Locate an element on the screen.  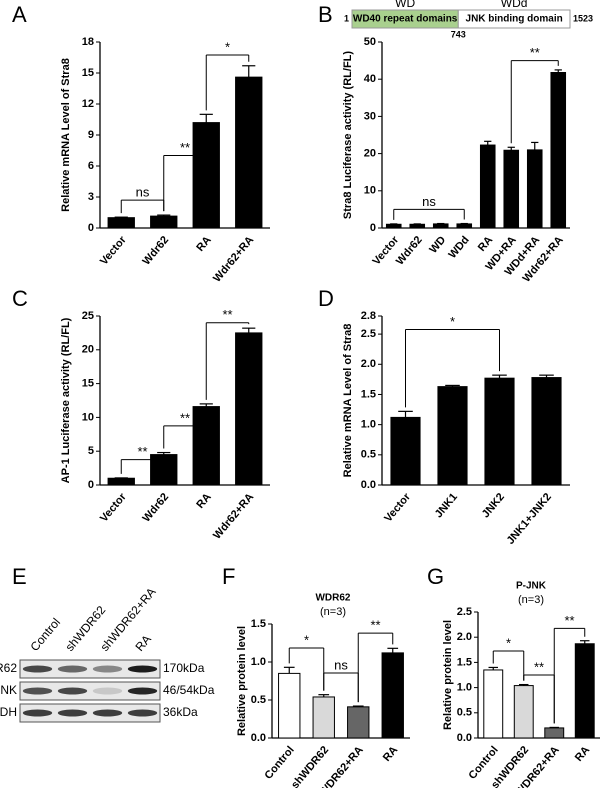
lane-label: RA is located at coordinates (143, 643).